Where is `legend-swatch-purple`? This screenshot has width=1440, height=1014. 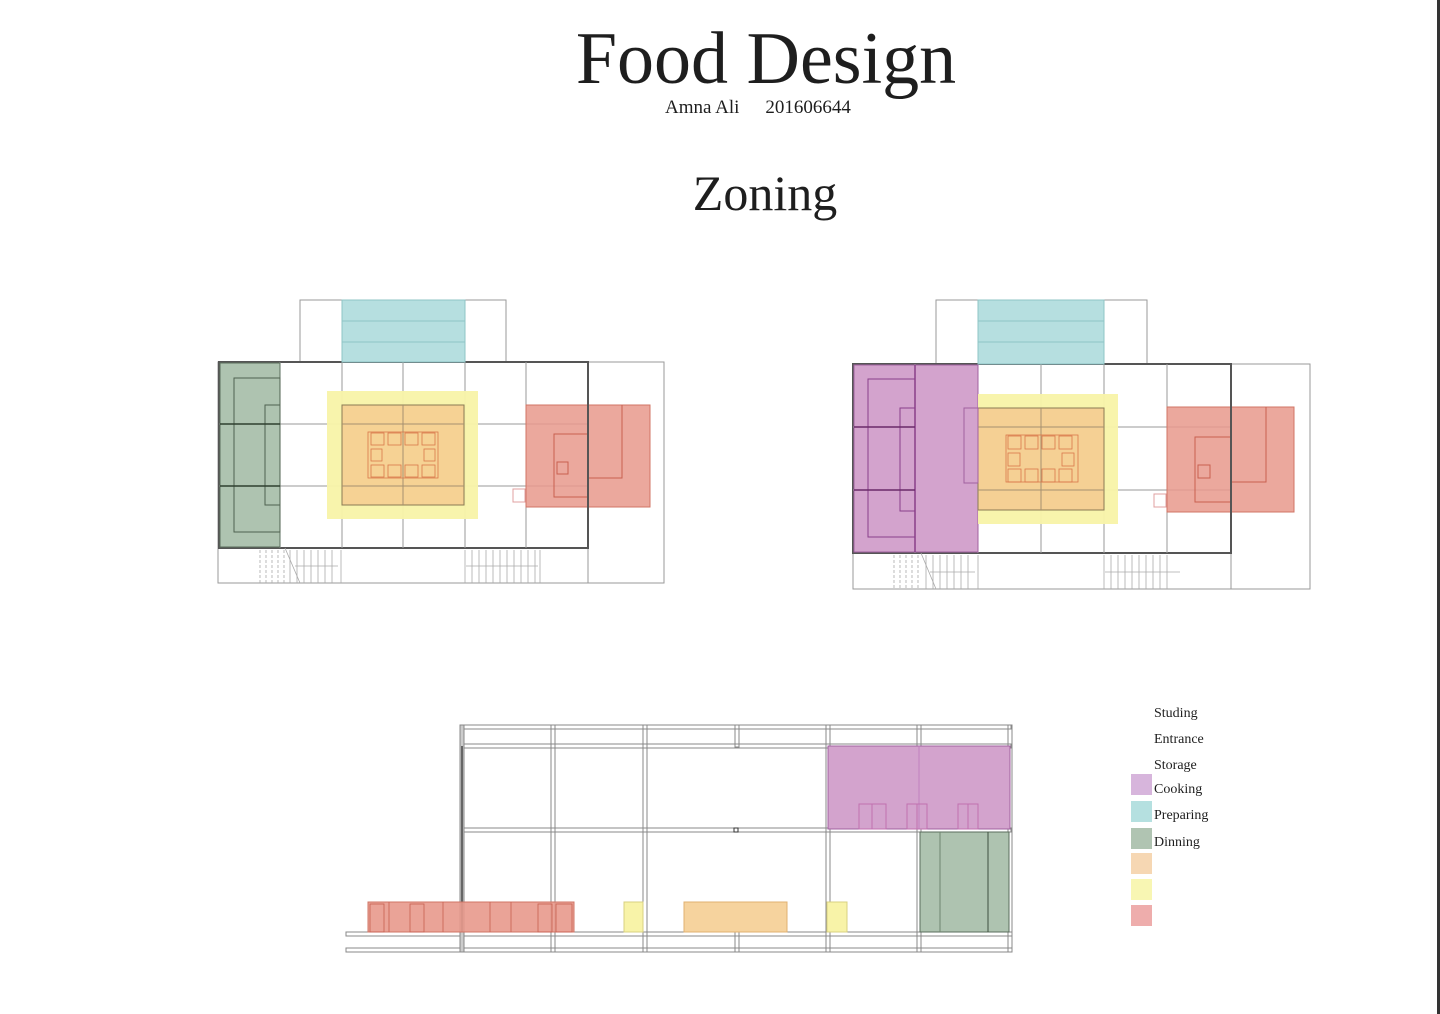
legend-swatch-purple is located at coordinates (1141, 784).